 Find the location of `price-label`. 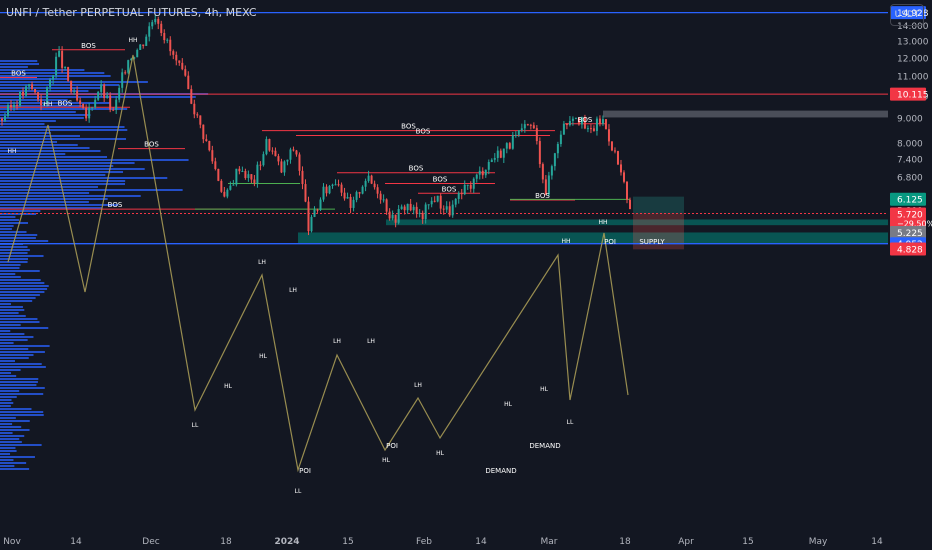

price-label is located at coordinates (908, 249).